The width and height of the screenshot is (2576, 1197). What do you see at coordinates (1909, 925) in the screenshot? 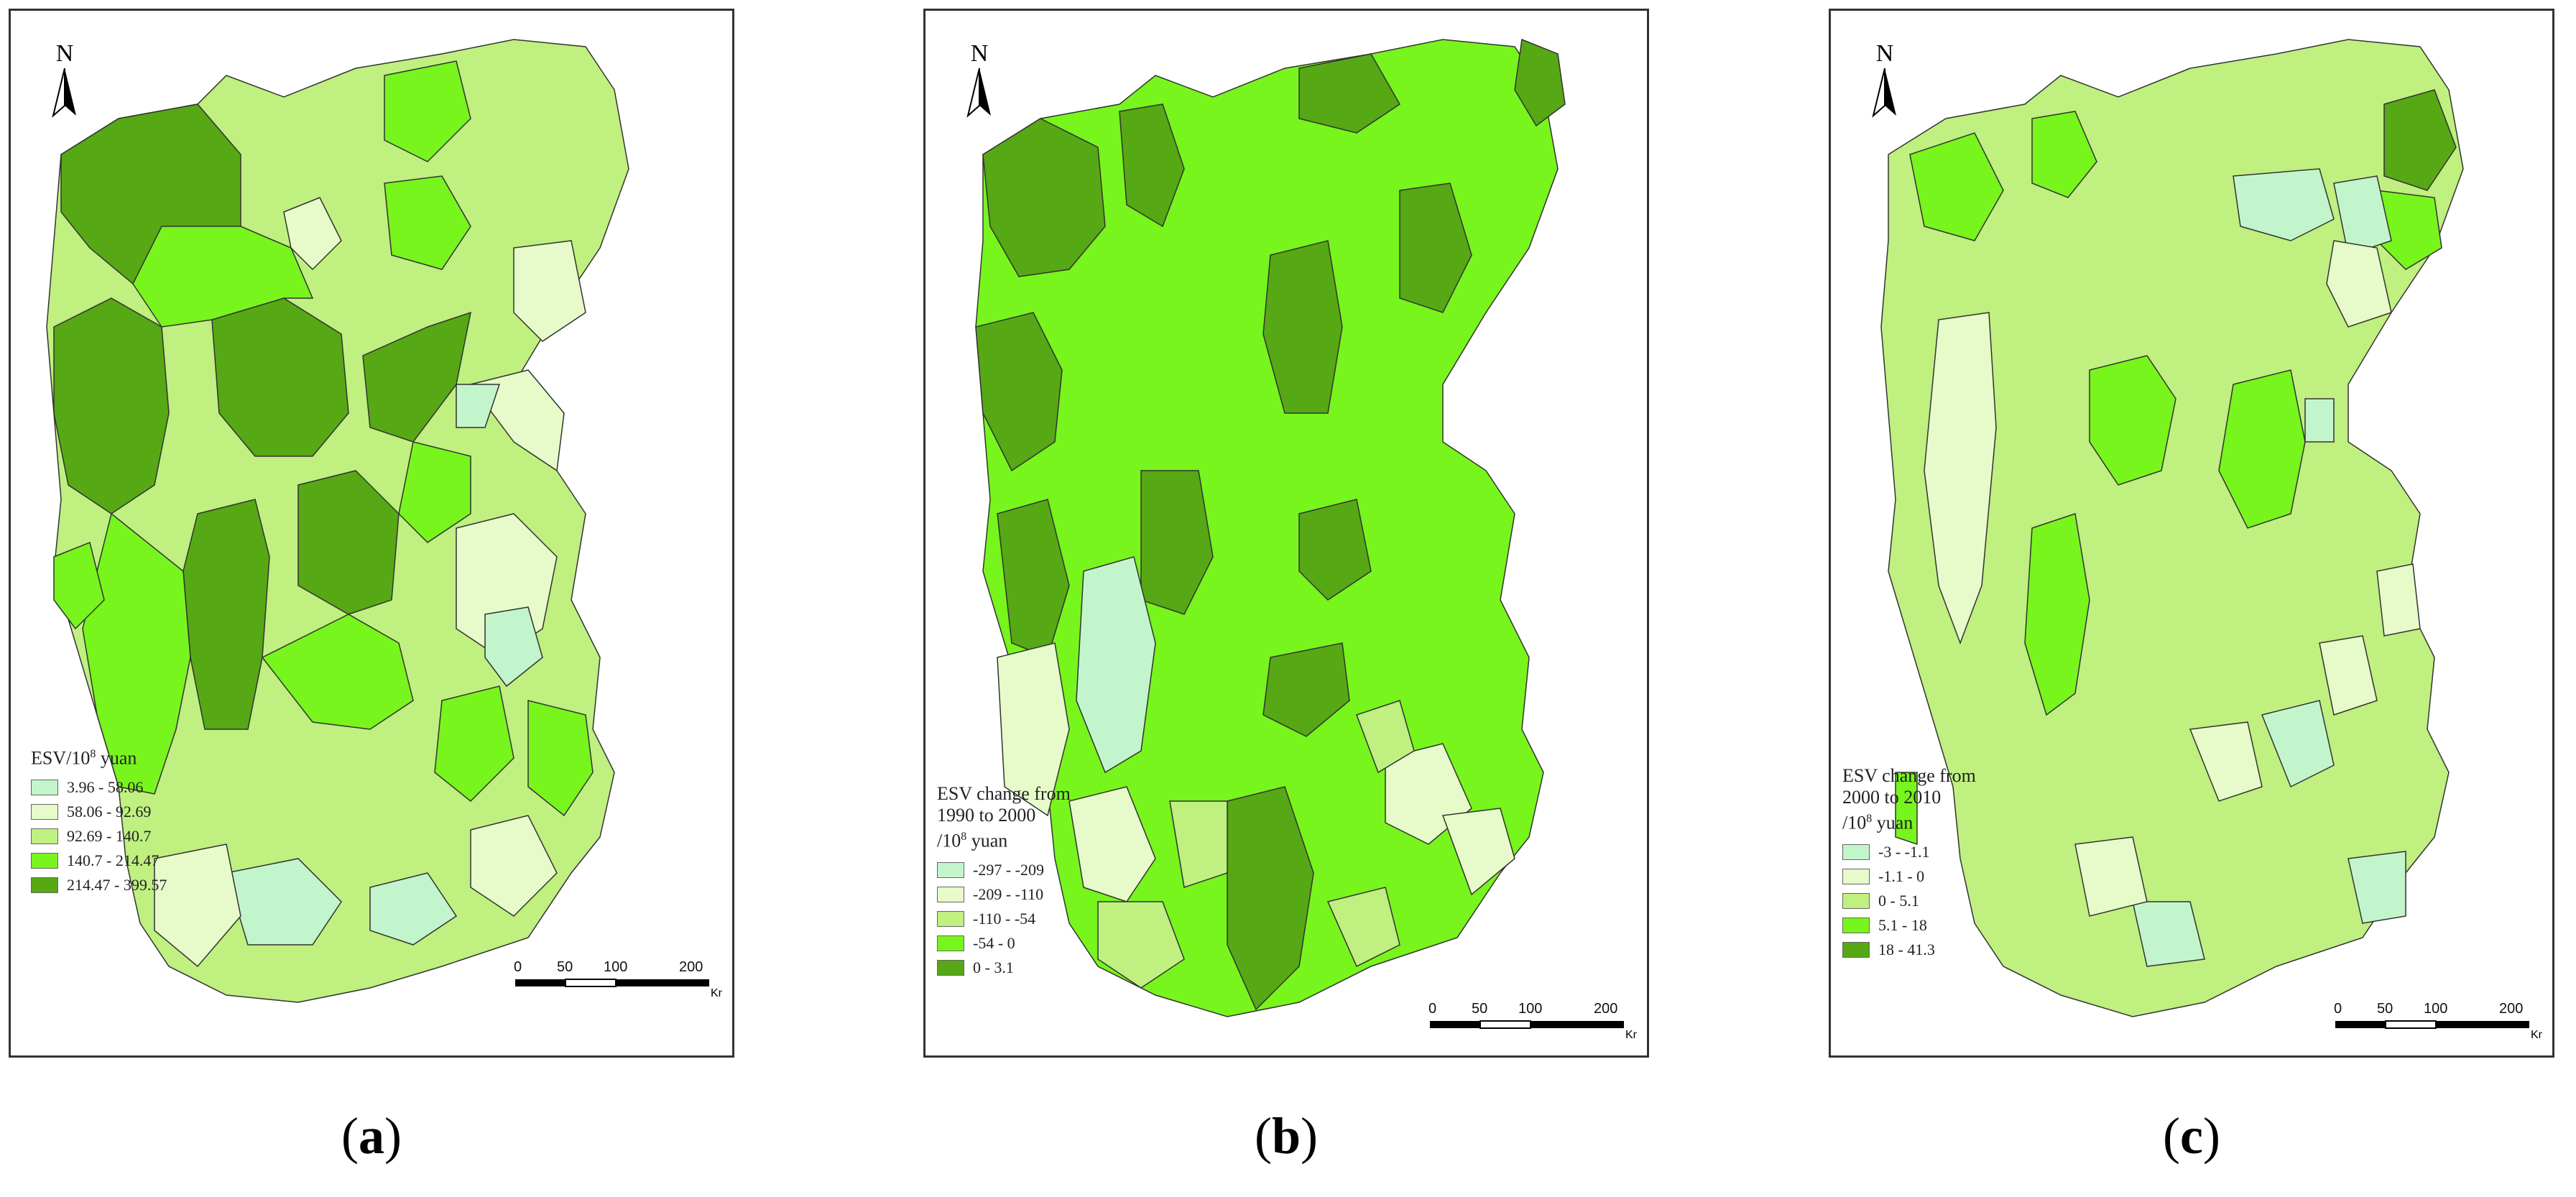
I see `legend-item: 5.1 - 18` at bounding box center [1909, 925].